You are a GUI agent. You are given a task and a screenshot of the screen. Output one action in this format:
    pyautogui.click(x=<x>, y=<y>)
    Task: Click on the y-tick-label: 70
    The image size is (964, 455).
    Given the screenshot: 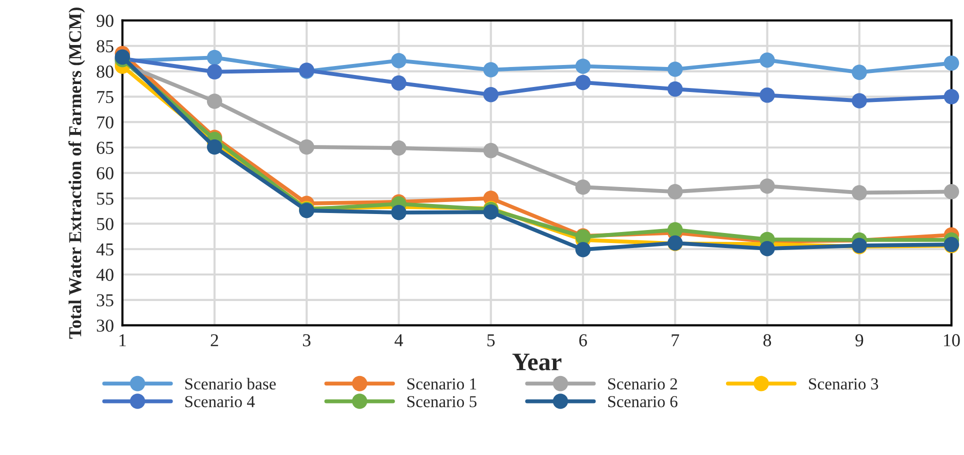 What is the action you would take?
    pyautogui.click(x=105, y=122)
    